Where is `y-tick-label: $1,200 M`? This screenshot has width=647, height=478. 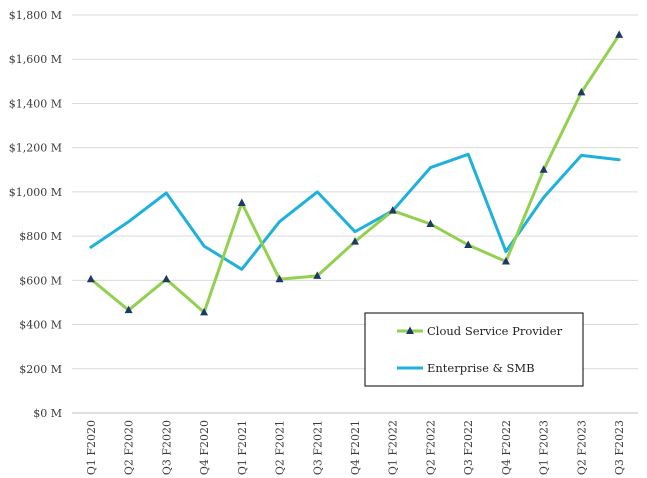
y-tick-label: $1,200 M is located at coordinates (35, 148).